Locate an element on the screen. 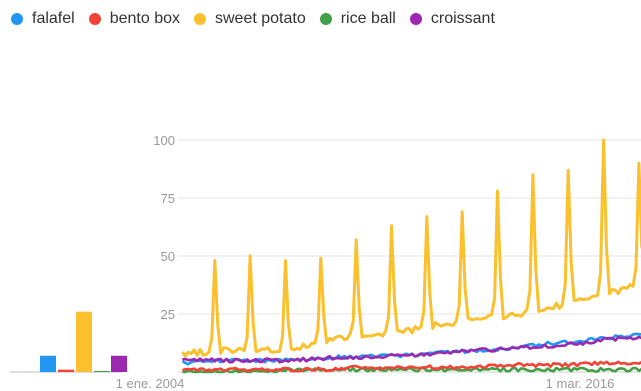  legend-label: falafel is located at coordinates (53, 18).